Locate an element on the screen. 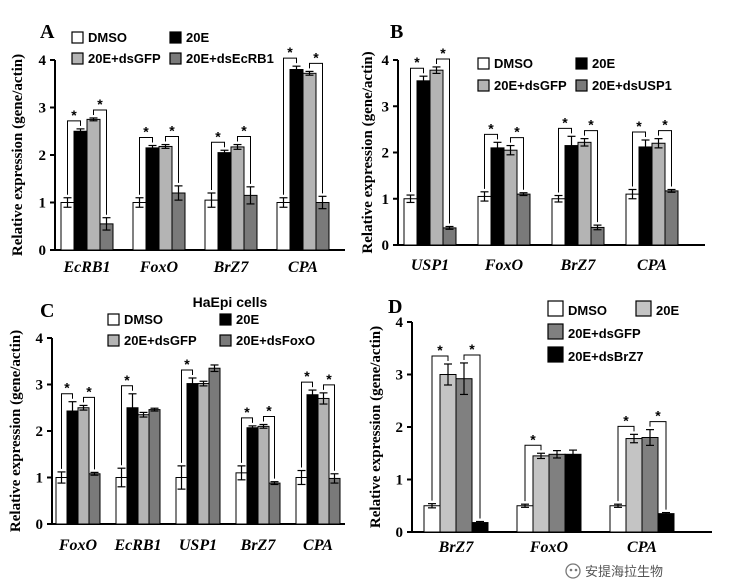 The image size is (730, 582). legend-label: DMSO is located at coordinates (107, 37).